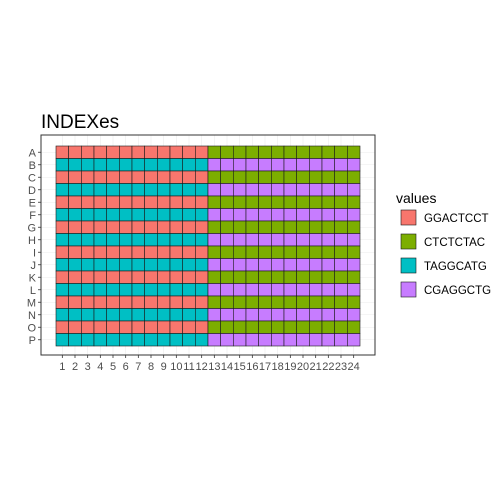 This screenshot has width=504, height=504. Describe the element at coordinates (316, 190) in the screenshot. I see `tile-D21` at that location.